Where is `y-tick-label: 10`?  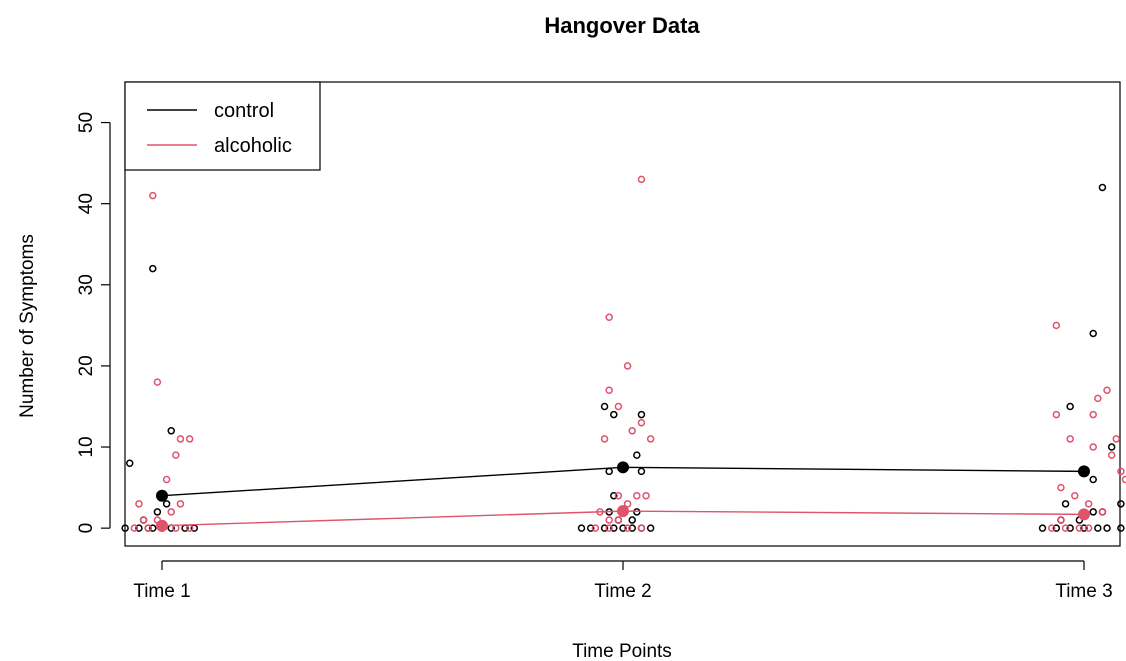 y-tick-label: 10 is located at coordinates (86, 446).